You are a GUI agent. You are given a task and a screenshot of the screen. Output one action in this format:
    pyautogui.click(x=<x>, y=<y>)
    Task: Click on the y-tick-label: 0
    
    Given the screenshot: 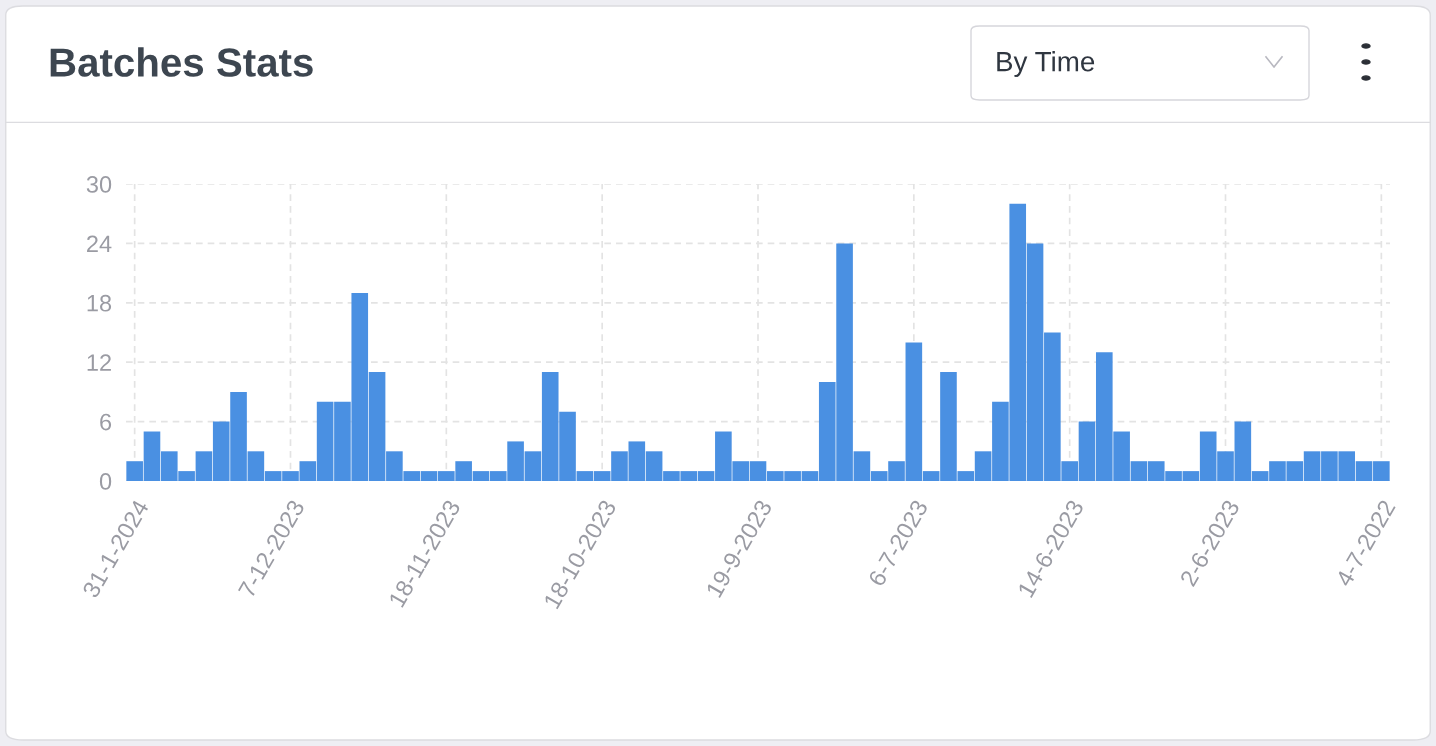 What is the action you would take?
    pyautogui.click(x=105, y=481)
    